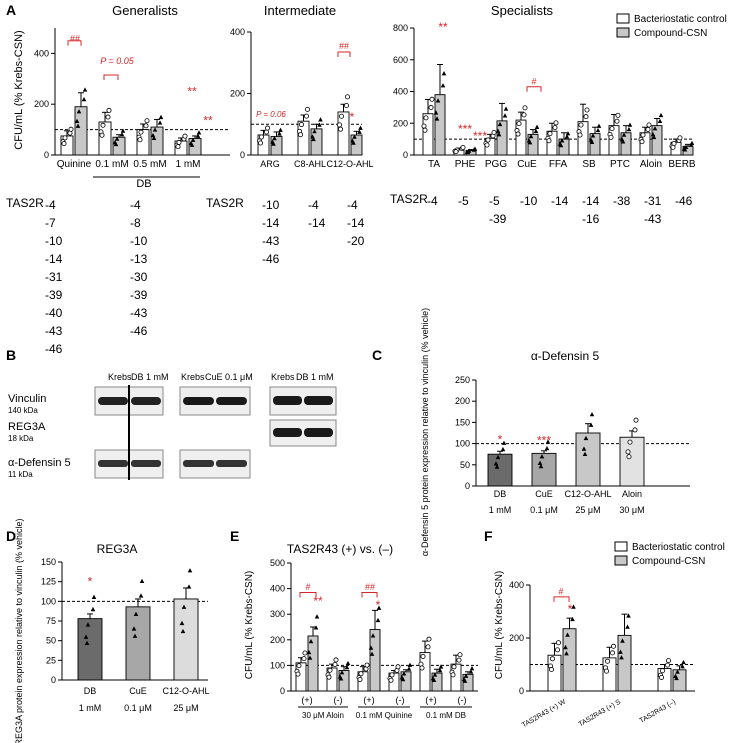 The height and width of the screenshot is (743, 743). I want to click on tas43-bracket, so click(308, 594).